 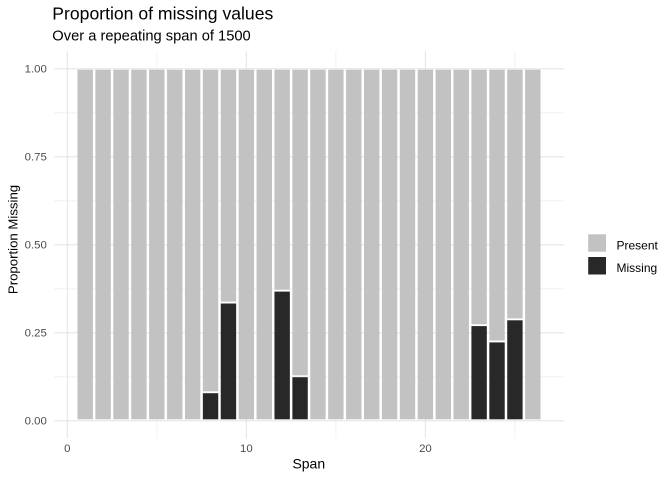 I want to click on svg-text: Present, so click(x=638, y=245).